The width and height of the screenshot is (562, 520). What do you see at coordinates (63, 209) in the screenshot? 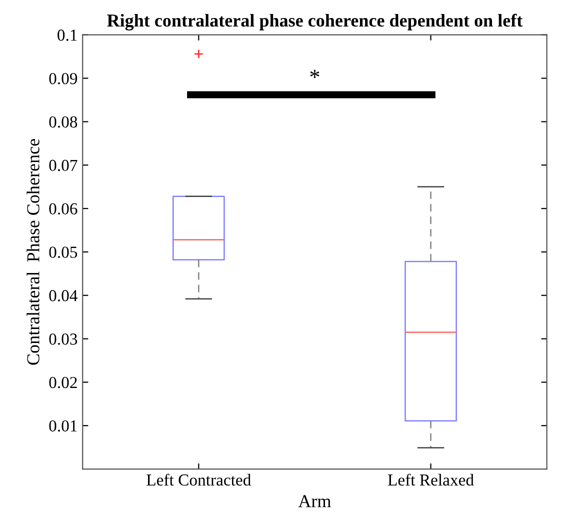
I see `y-tick-label: 0.06` at bounding box center [63, 209].